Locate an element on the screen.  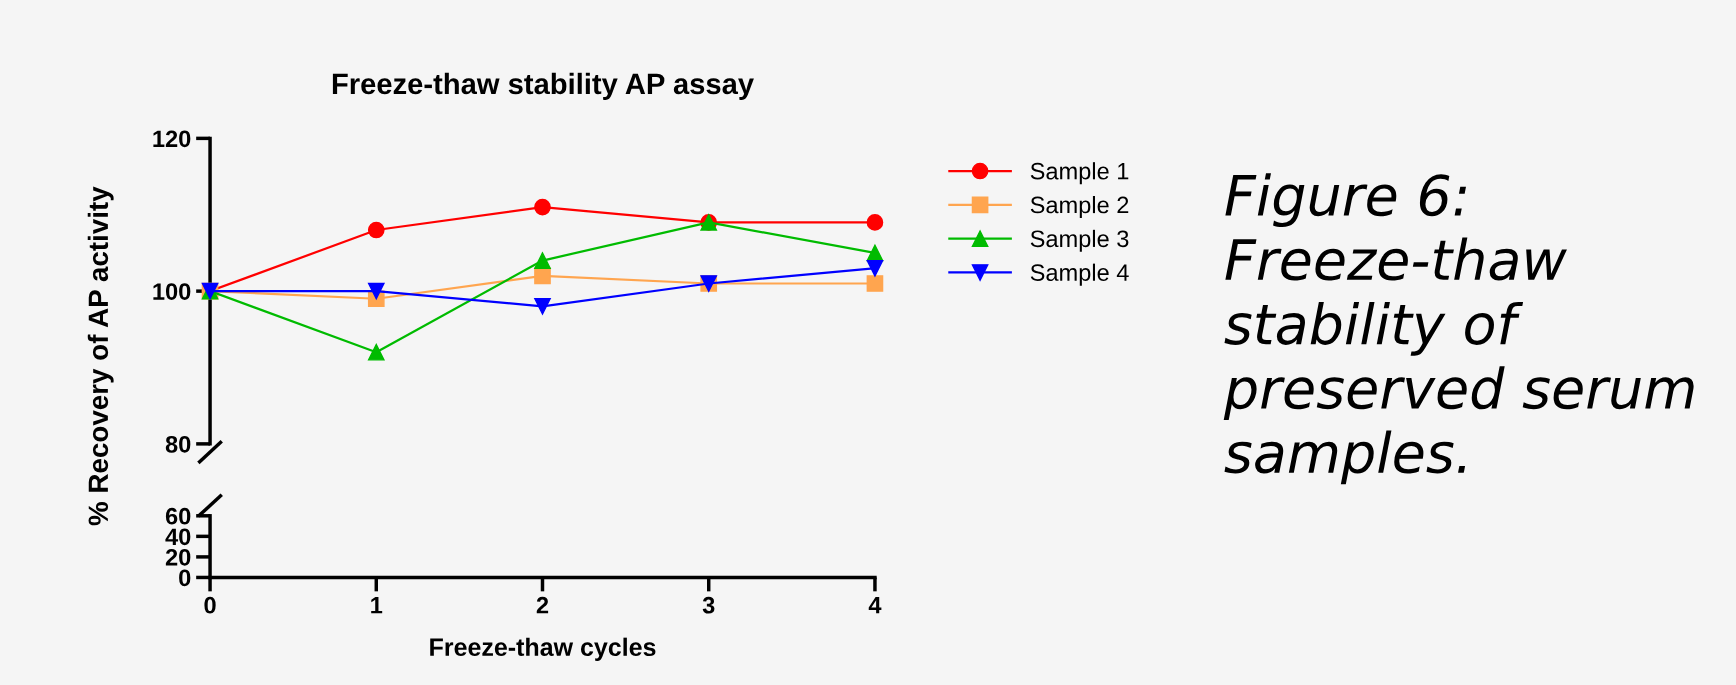
legend-label: Sample 2 is located at coordinates (1079, 207).